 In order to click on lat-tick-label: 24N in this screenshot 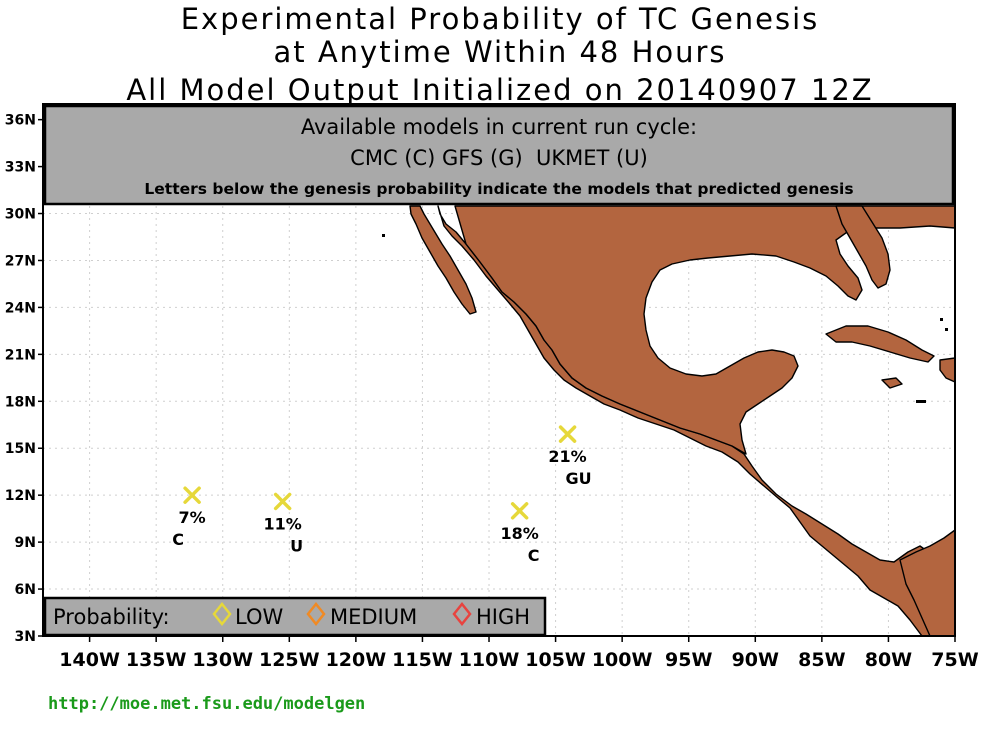, I will do `click(20, 308)`.